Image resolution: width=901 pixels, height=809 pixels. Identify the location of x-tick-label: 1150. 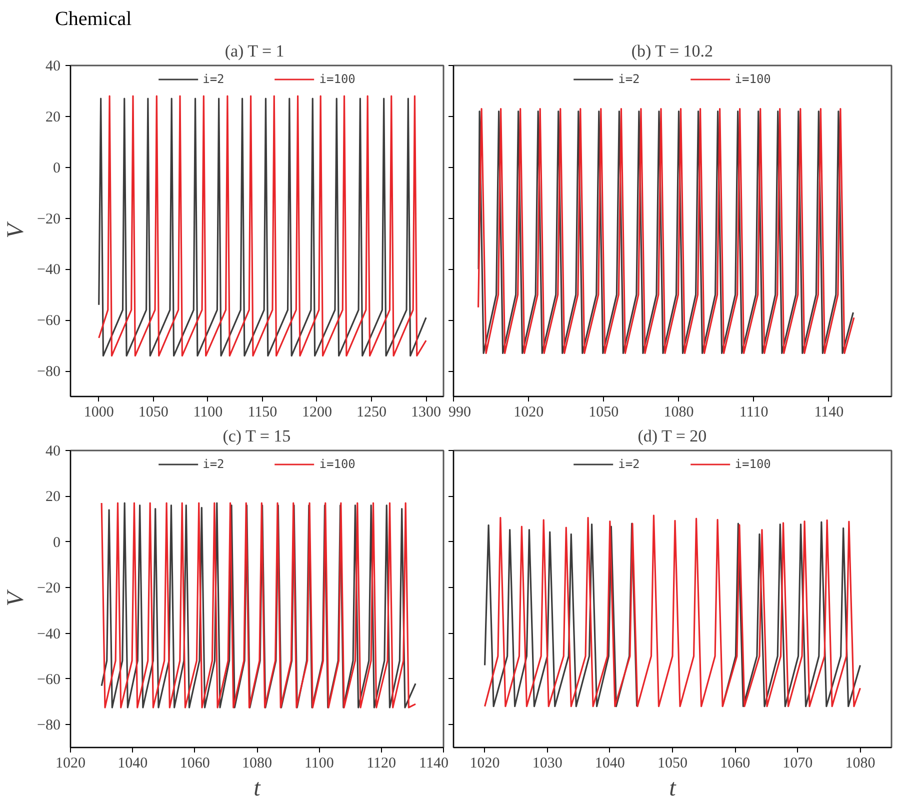
(263, 412).